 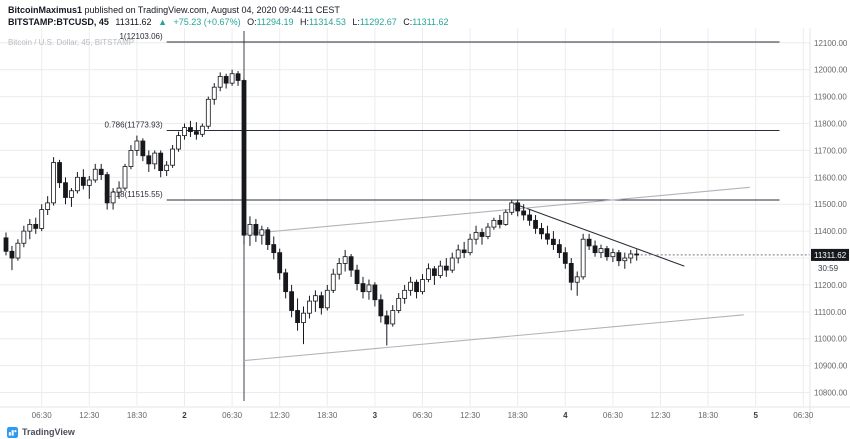 What do you see at coordinates (133, 22) in the screenshot?
I see `last-price: 11311.62` at bounding box center [133, 22].